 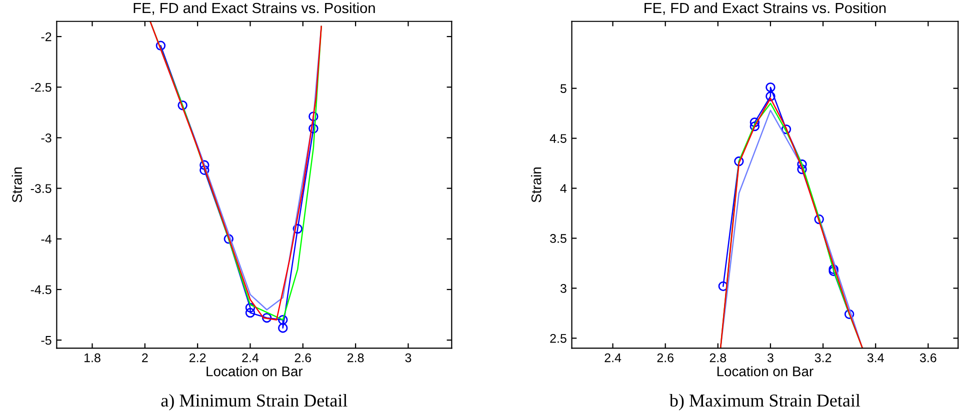 What do you see at coordinates (46, 37) in the screenshot?
I see `y-tick-label: -2` at bounding box center [46, 37].